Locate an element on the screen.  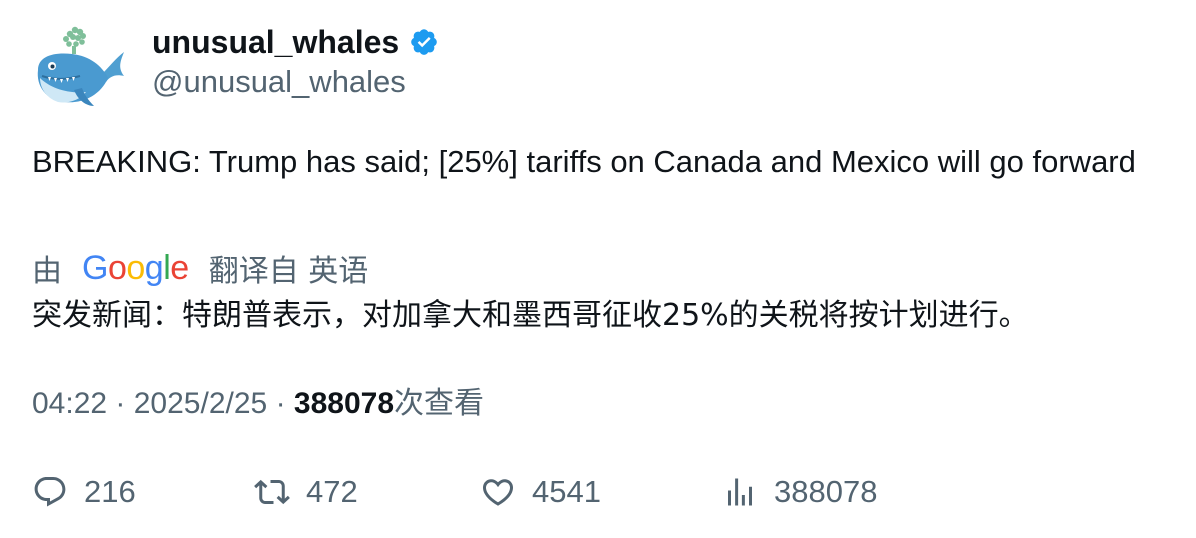
retweet-count: 472 is located at coordinates (332, 491).